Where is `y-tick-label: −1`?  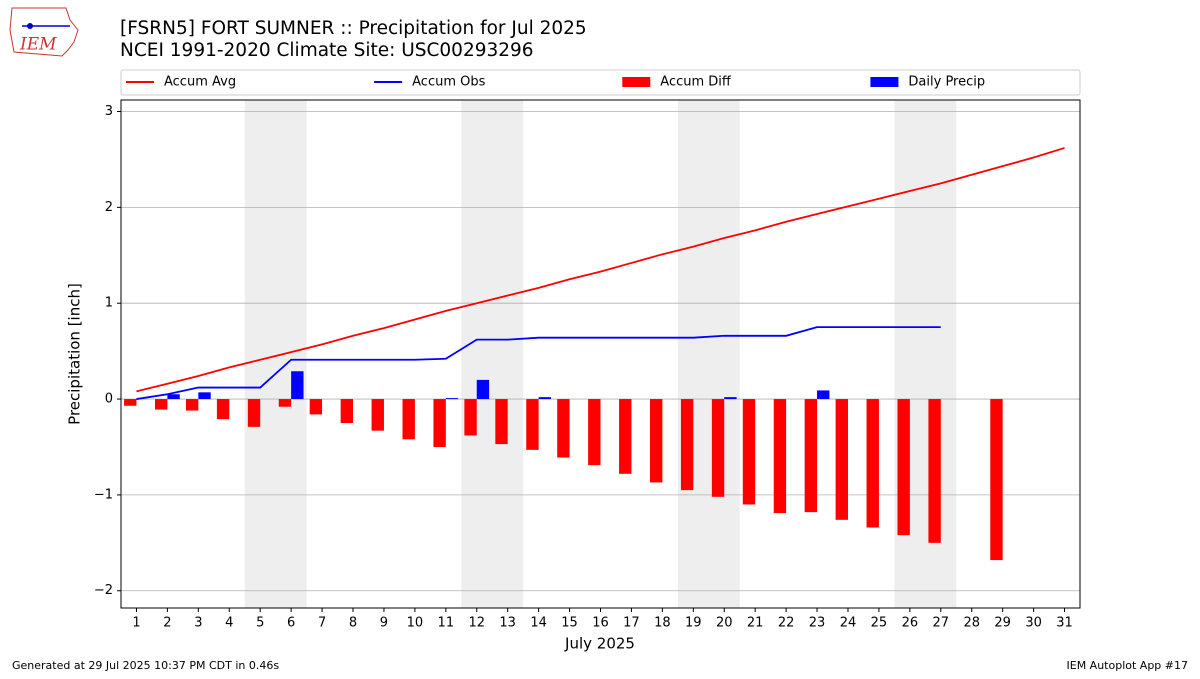 y-tick-label: −1 is located at coordinates (103, 494).